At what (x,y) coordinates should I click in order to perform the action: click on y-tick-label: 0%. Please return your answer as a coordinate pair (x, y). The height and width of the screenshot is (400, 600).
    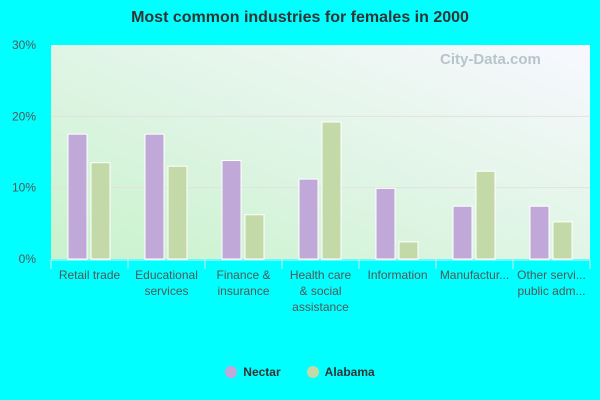
    Looking at the image, I should click on (28, 259).